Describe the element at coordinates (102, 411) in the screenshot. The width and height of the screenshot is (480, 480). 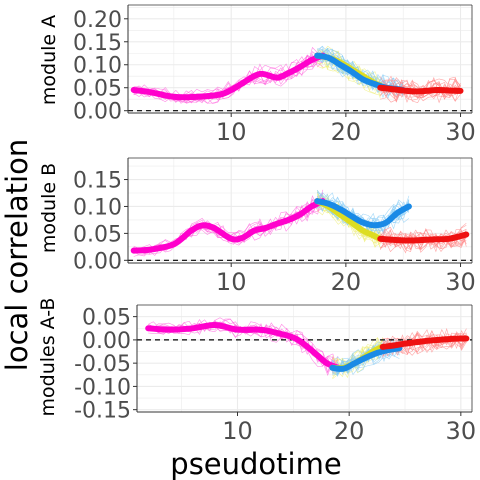
I see `y-tick-label: -0.15` at that location.